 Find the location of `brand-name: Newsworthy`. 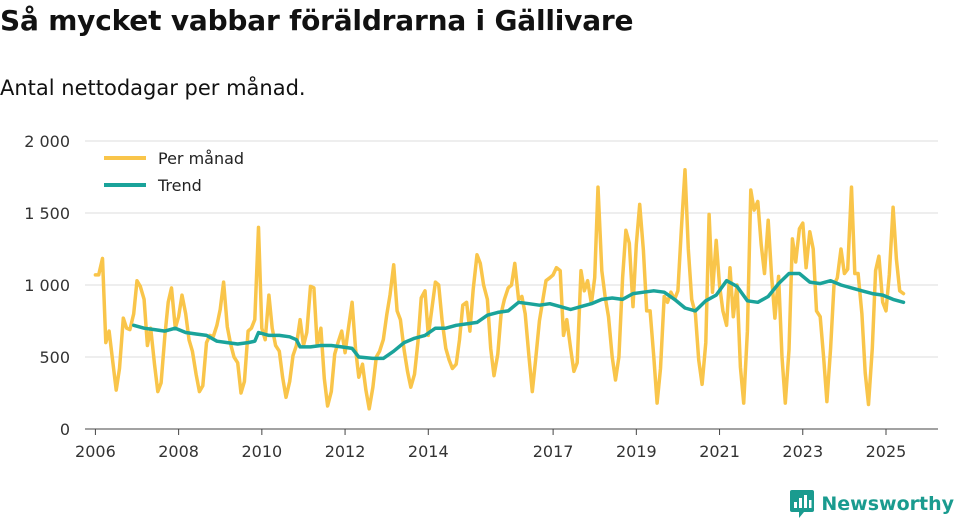

brand-name: Newsworthy is located at coordinates (887, 504).